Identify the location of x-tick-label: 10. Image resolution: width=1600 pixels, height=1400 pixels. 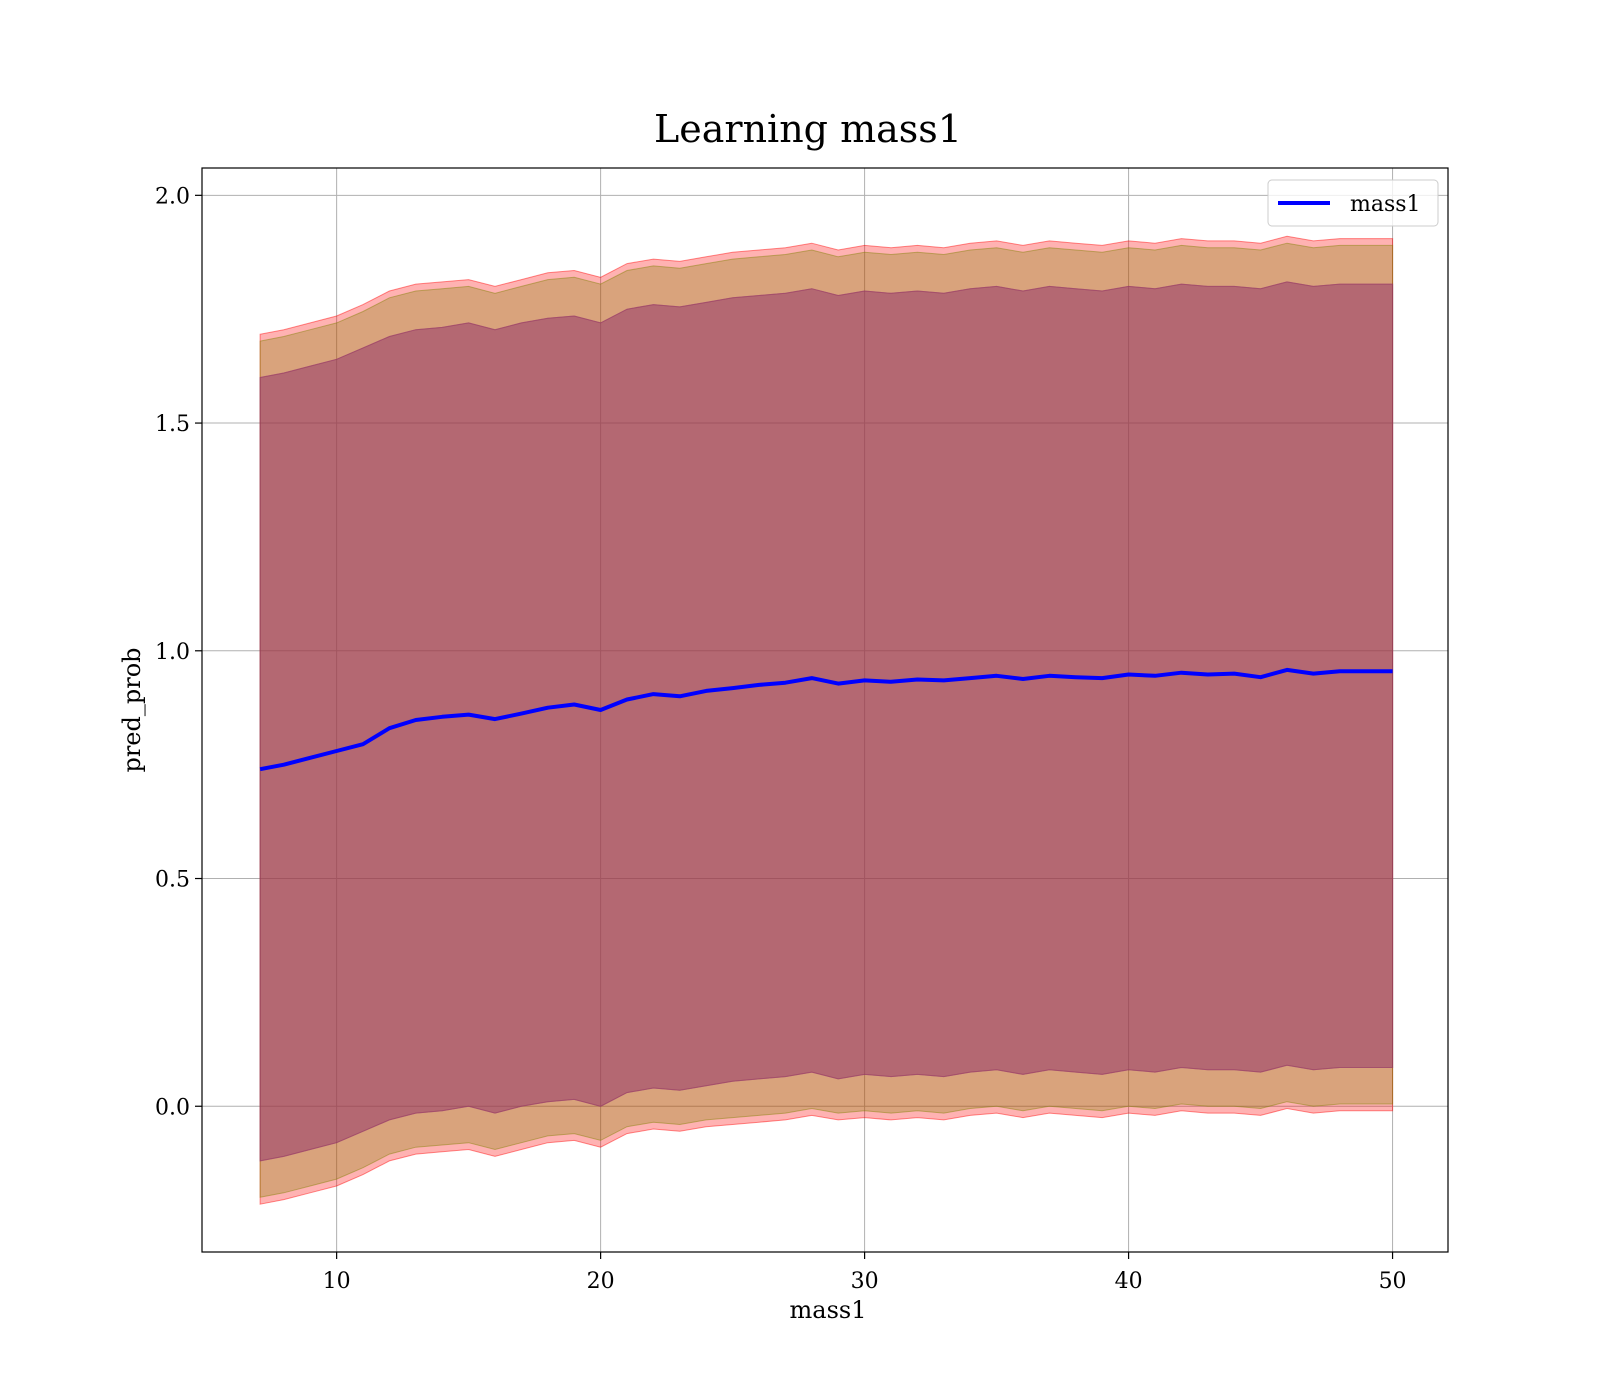
(337, 1281).